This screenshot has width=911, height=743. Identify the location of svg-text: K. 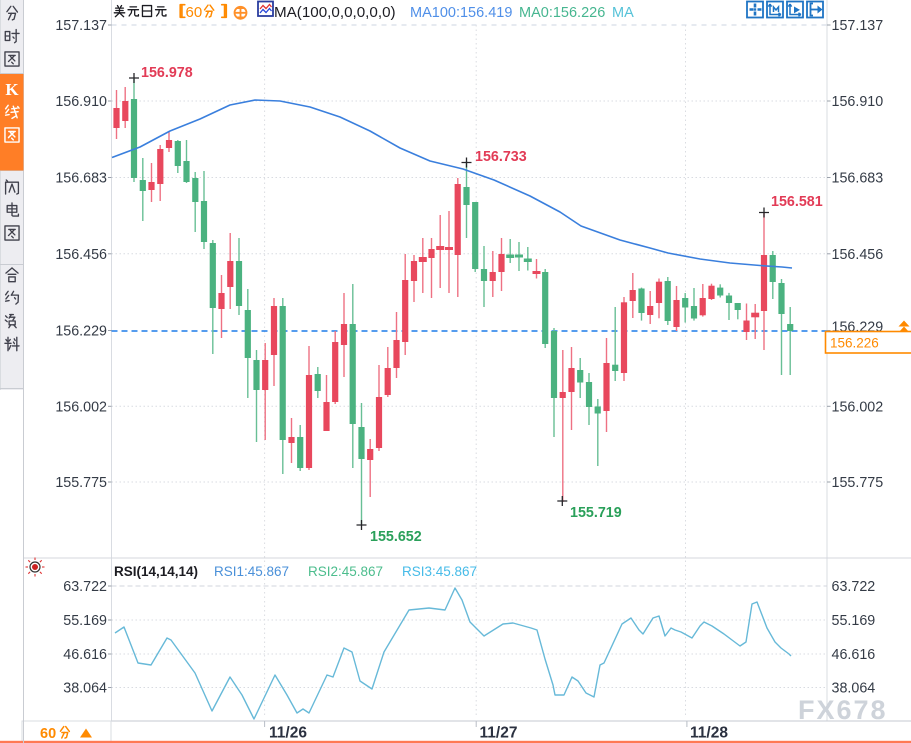
(12, 89).